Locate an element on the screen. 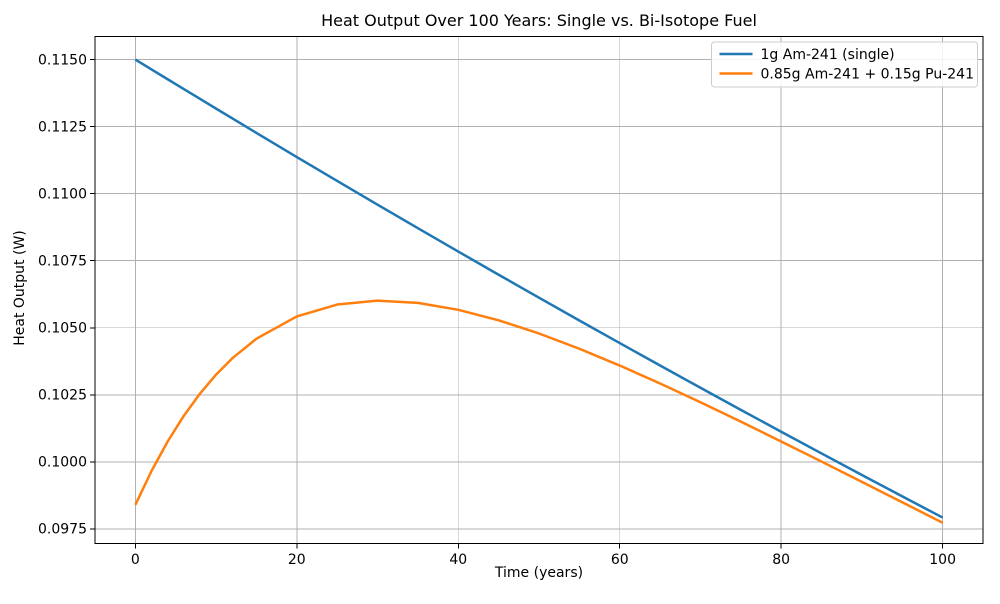 The height and width of the screenshot is (604, 1000). y-tick-label-6: 0.1125 is located at coordinates (62, 127).